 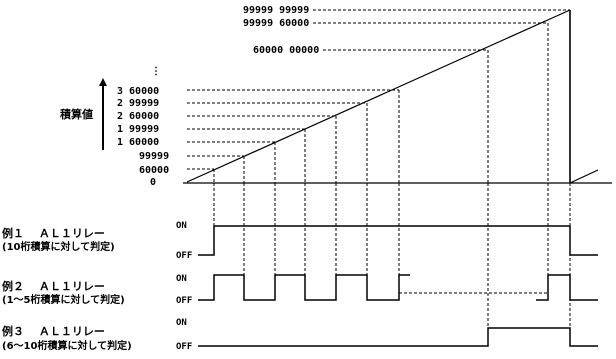 I want to click on relay-title: 例３ ＡＬ１リレー, so click(x=53, y=331).